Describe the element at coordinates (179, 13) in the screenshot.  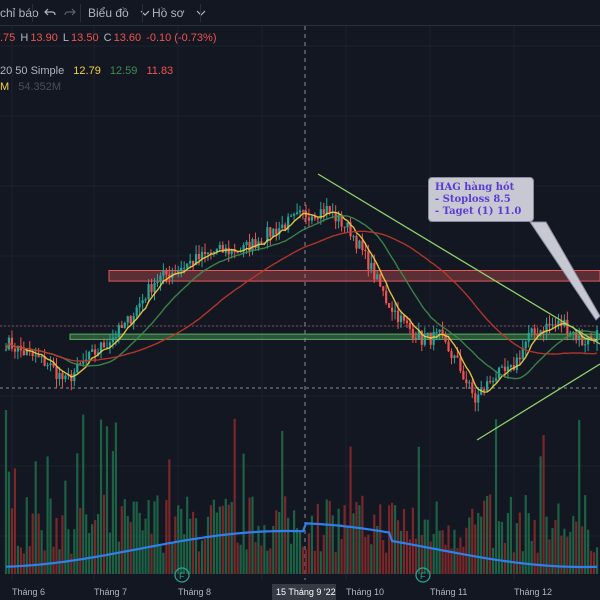
I see `profile-menu: Hồ sơ` at that location.